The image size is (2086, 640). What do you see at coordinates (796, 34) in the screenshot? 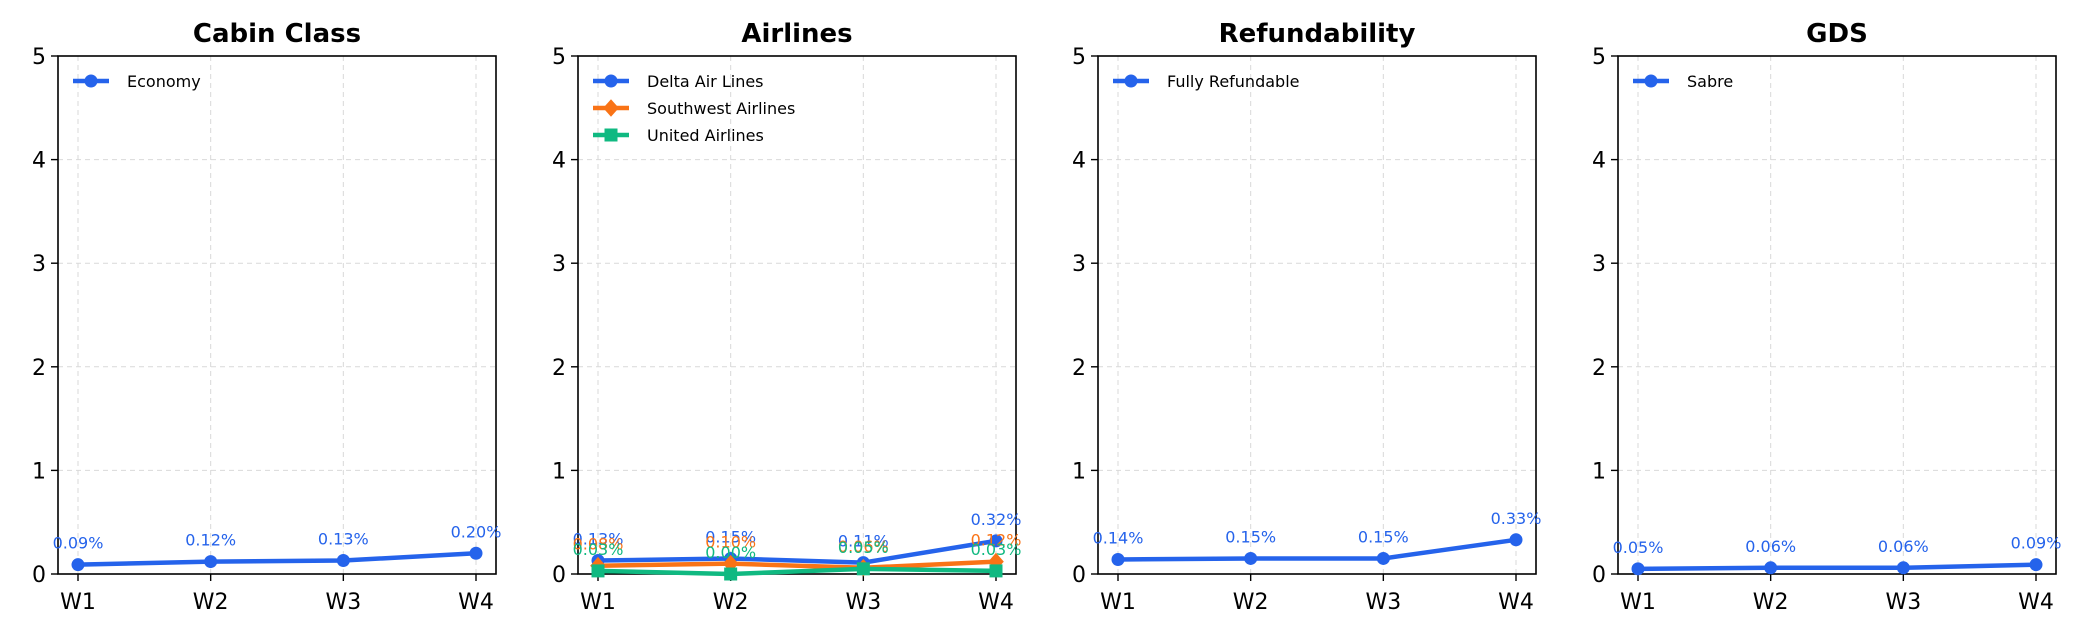
I see `subplot-title: Airlines` at bounding box center [796, 34].